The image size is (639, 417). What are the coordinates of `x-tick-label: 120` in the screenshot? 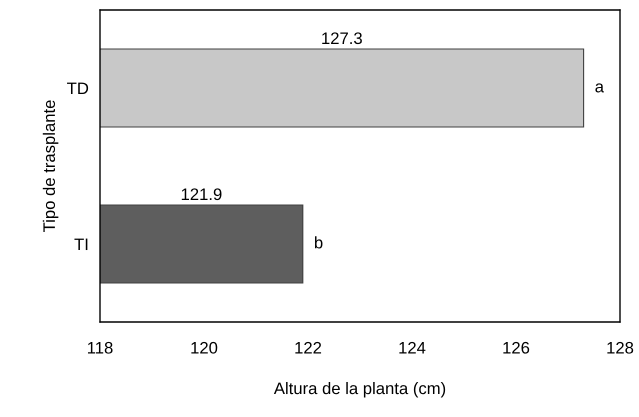 It's located at (204, 348).